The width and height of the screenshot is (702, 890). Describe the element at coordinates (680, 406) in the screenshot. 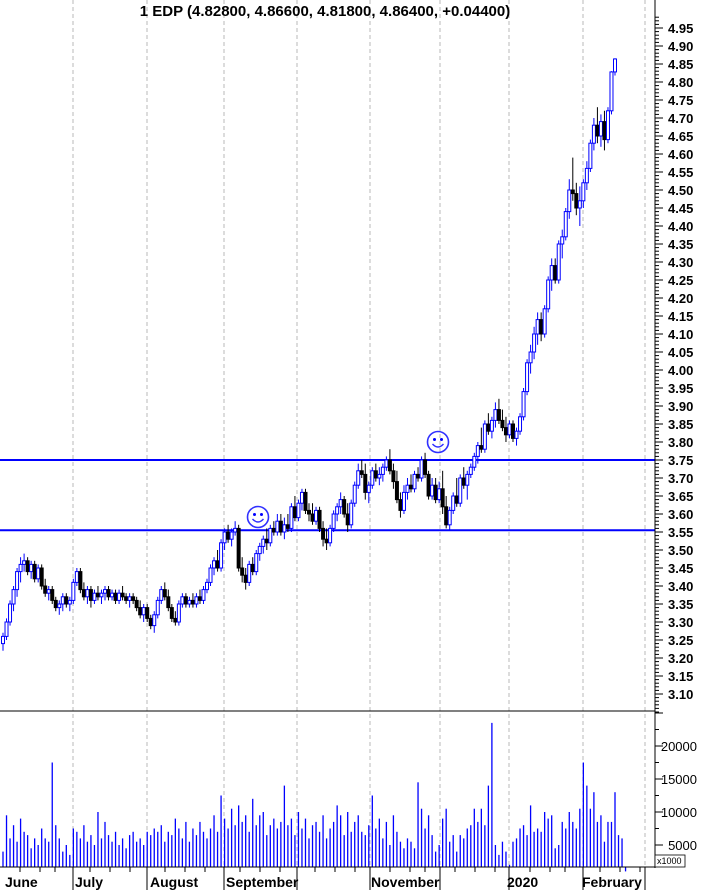

I see `price-tick-label: 3.90` at that location.